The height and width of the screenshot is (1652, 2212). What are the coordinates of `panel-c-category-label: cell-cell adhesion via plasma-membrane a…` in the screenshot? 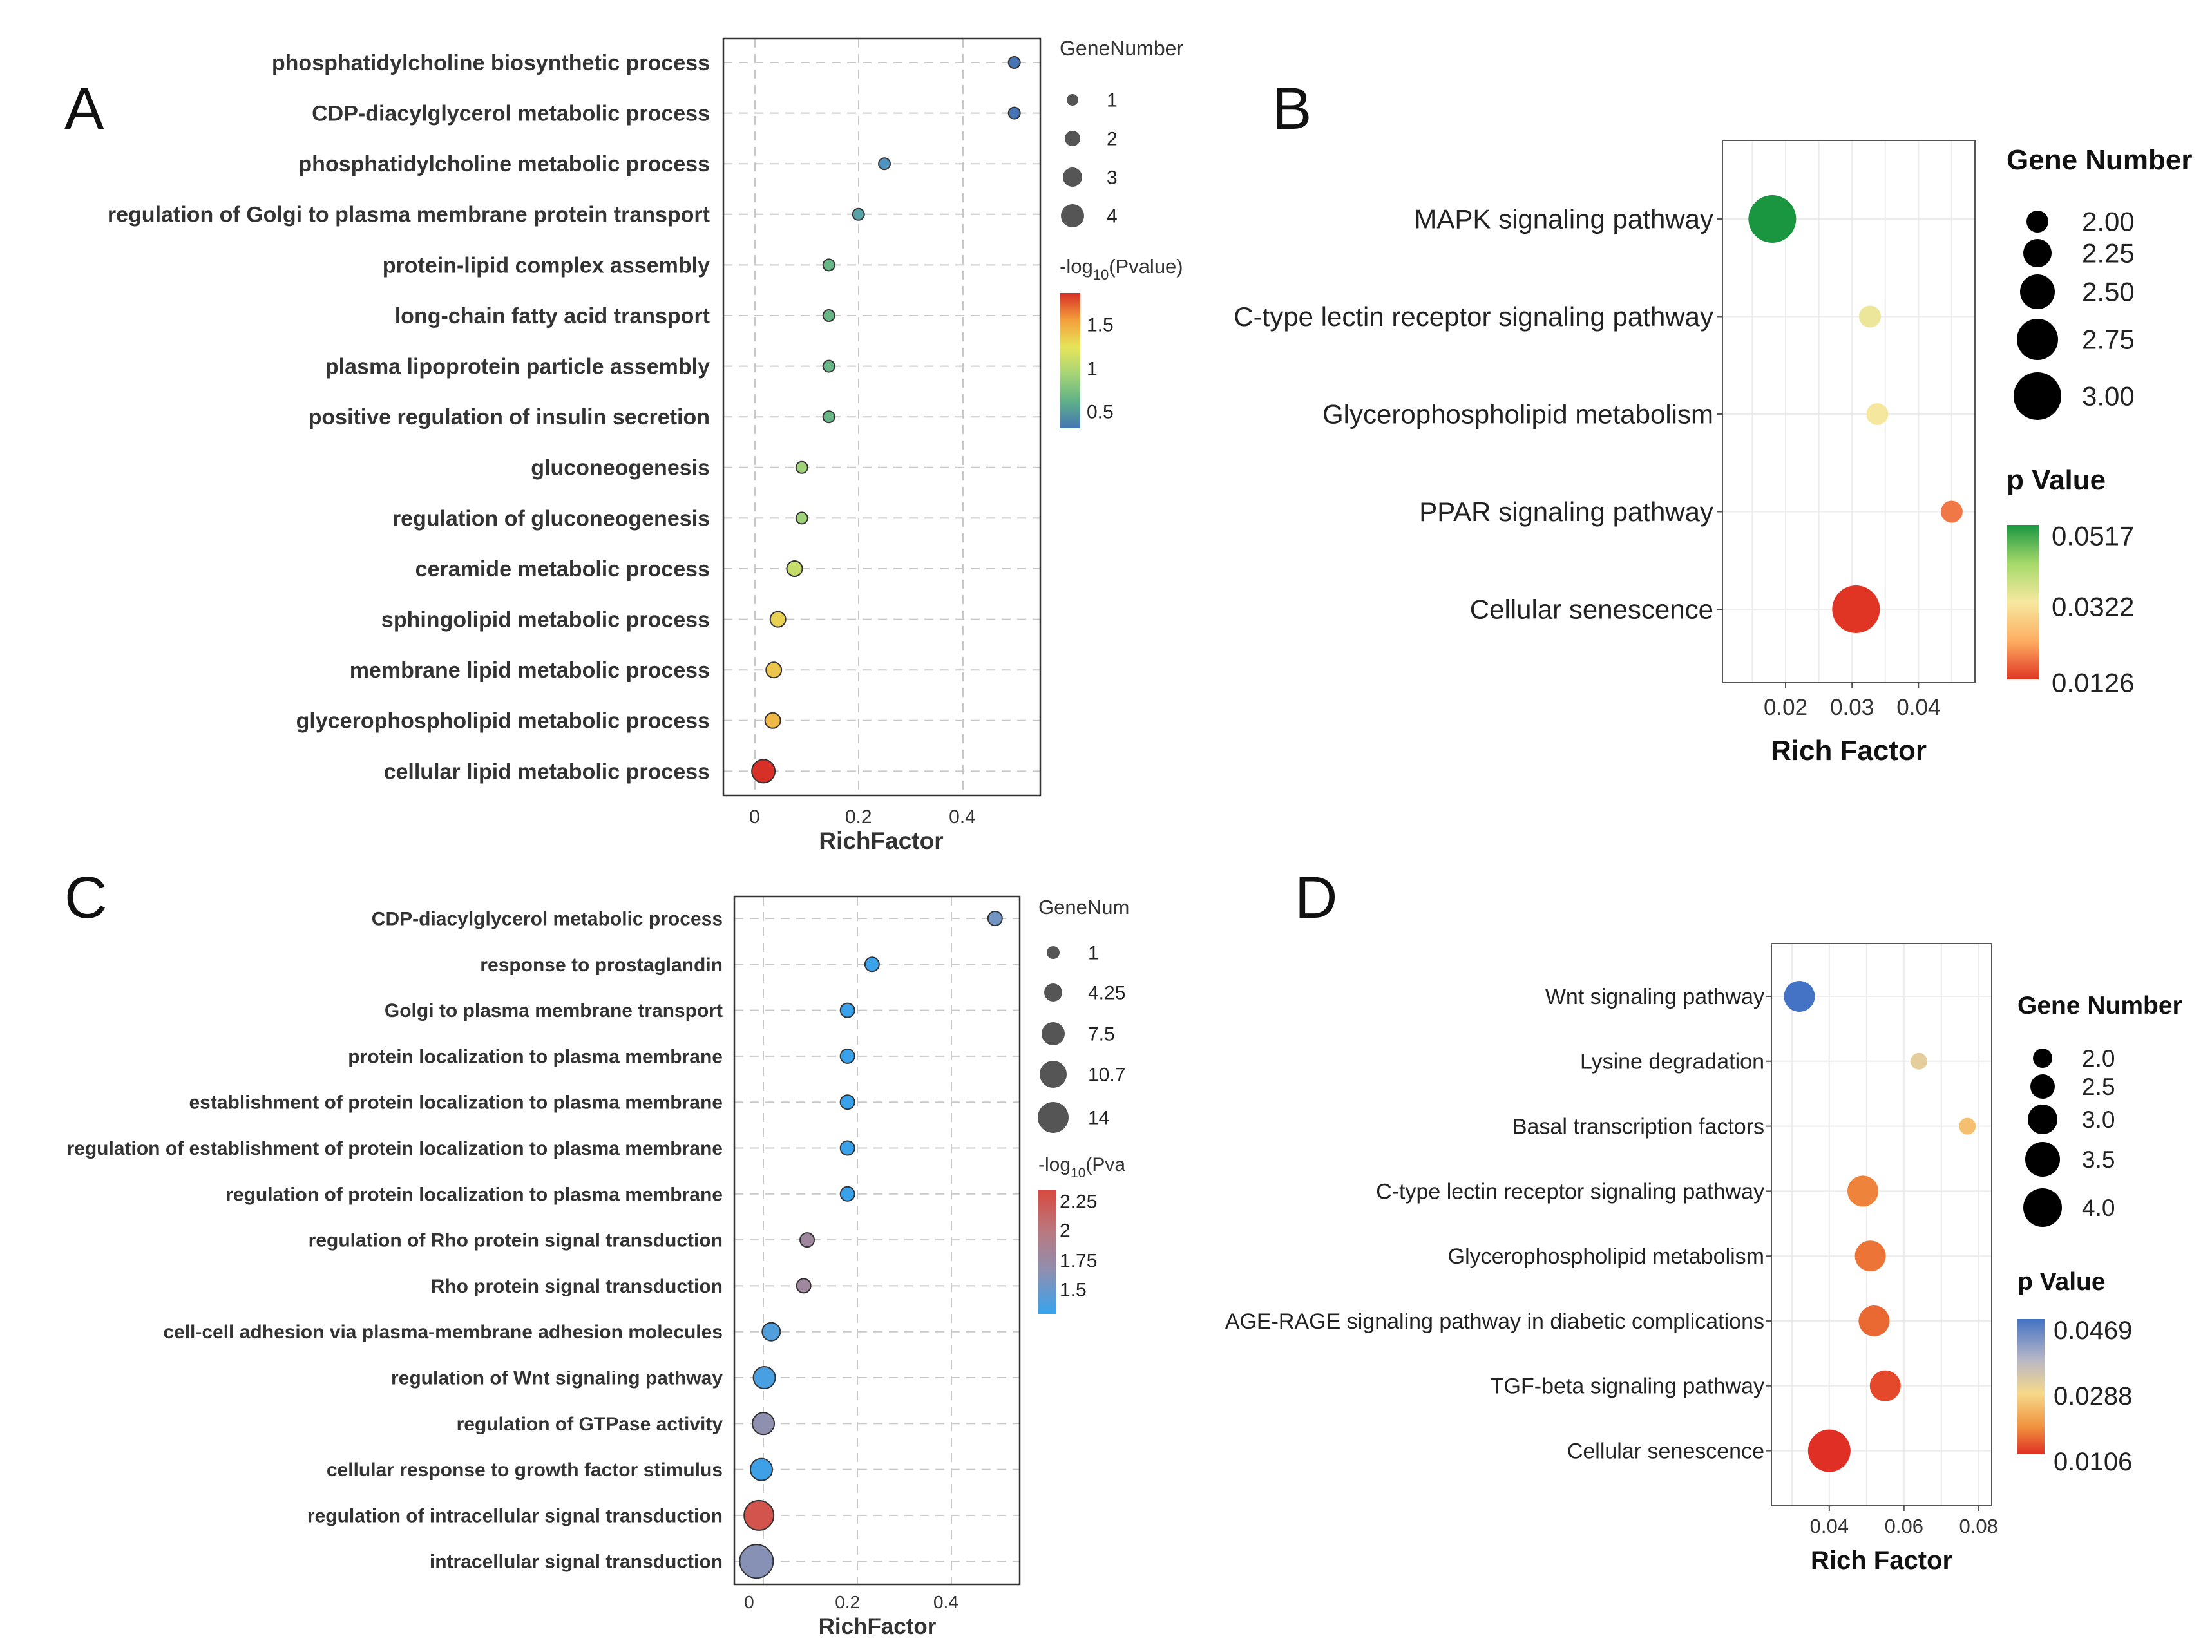 It's located at (443, 1333).